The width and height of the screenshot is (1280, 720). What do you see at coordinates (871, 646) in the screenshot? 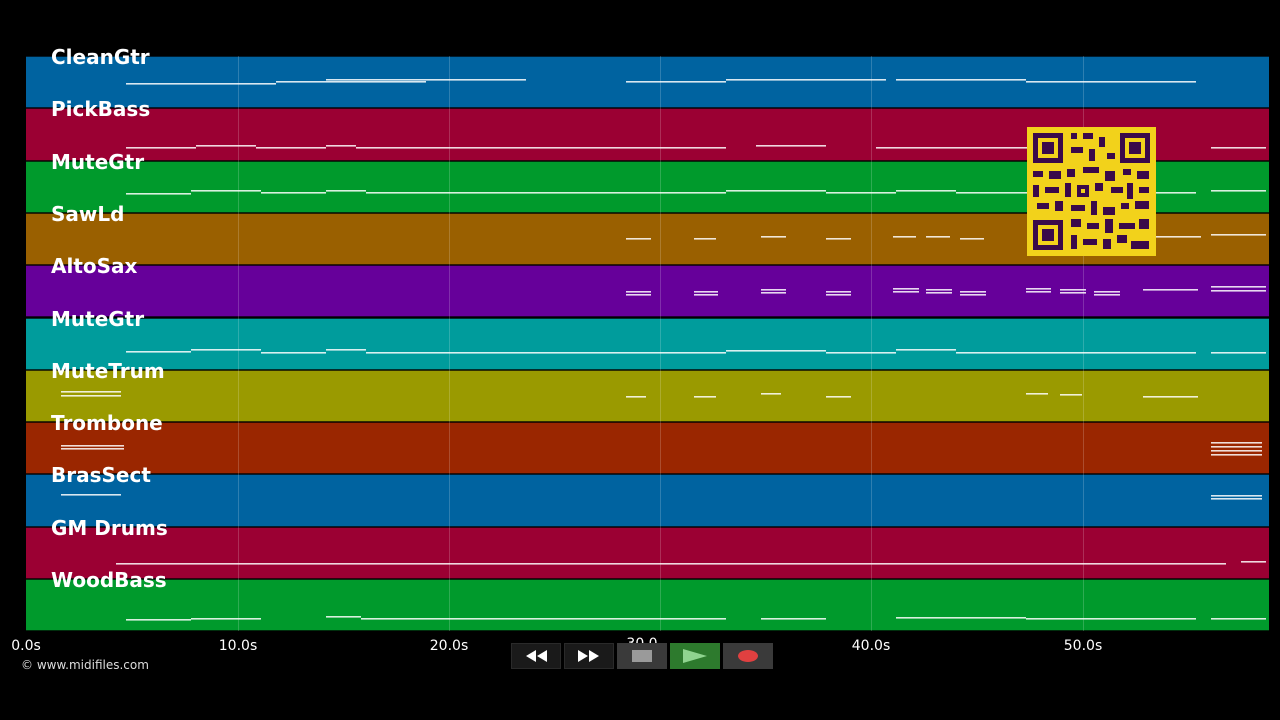
I see `tick-label: 40.0s` at bounding box center [871, 646].